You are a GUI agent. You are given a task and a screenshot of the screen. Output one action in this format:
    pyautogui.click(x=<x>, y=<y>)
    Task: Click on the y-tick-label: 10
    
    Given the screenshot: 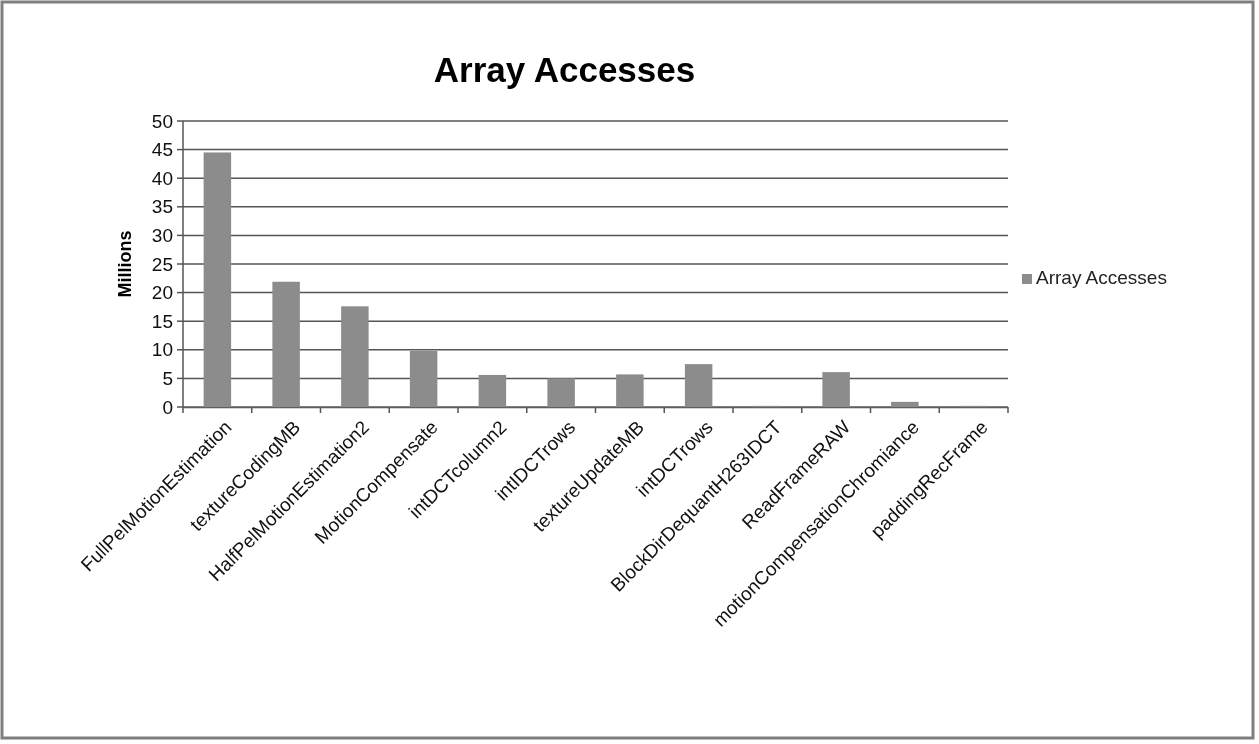 What is the action you would take?
    pyautogui.click(x=162, y=350)
    